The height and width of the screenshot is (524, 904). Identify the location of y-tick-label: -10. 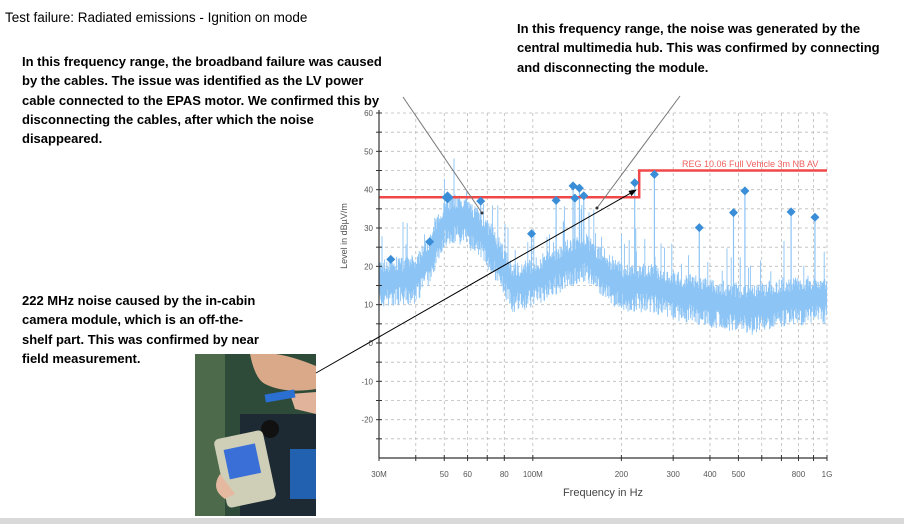
(367, 381).